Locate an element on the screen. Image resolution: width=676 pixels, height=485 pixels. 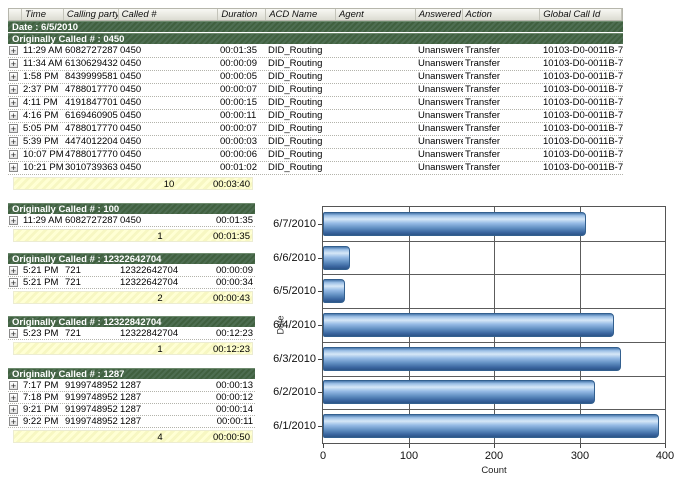
cell-time: 5:23 PM is located at coordinates (41, 333).